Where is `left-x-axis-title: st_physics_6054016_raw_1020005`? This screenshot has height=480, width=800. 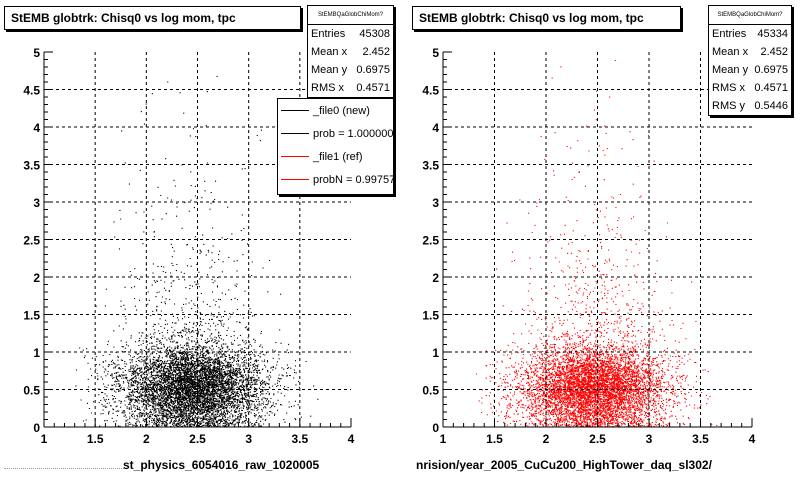
left-x-axis-title: st_physics_6054016_raw_1020005 is located at coordinates (221, 465).